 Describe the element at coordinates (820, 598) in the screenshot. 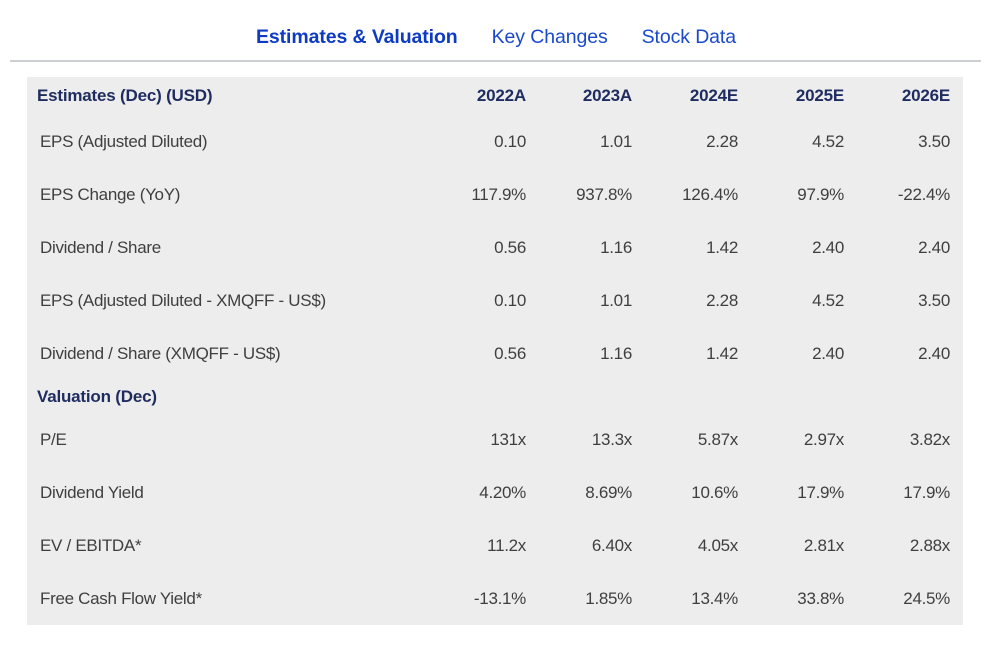

I see `value-cell: 33.8%` at that location.